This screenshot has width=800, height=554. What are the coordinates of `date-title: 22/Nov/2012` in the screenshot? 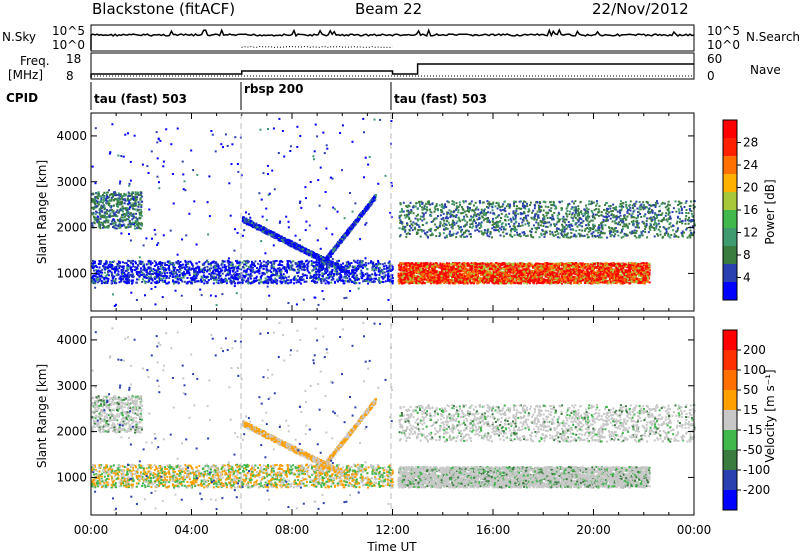 It's located at (640, 9).